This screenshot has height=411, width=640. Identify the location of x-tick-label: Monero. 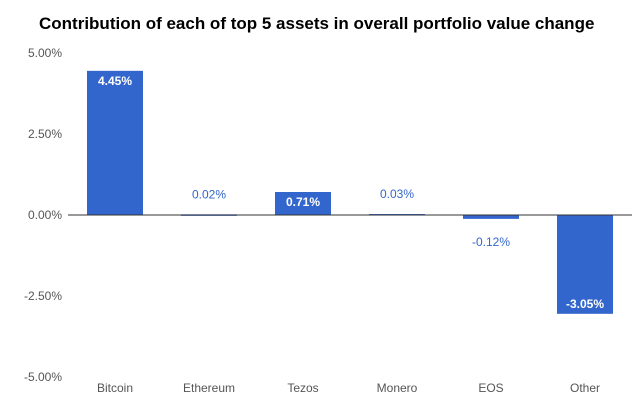
(397, 388).